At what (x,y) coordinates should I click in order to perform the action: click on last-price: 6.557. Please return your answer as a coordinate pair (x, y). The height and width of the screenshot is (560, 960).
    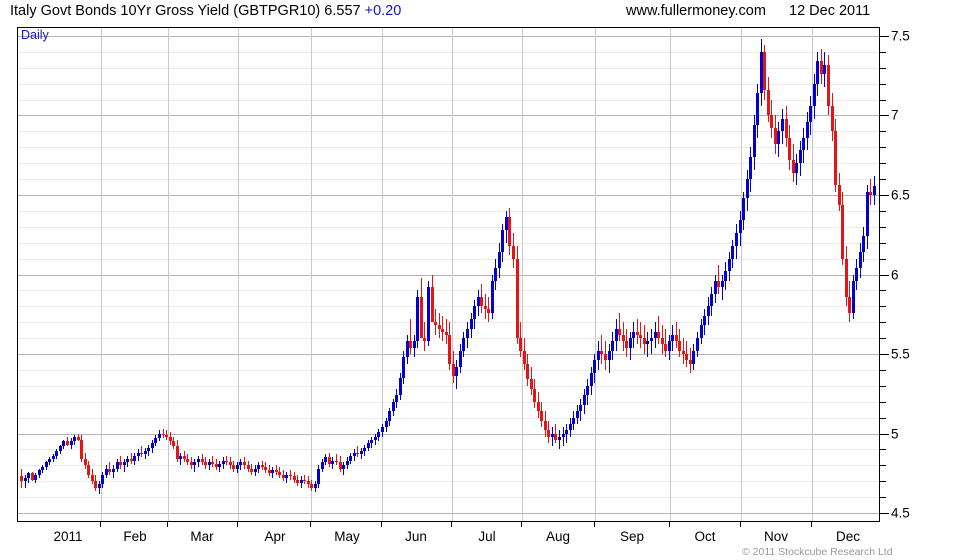
    Looking at the image, I should click on (342, 11).